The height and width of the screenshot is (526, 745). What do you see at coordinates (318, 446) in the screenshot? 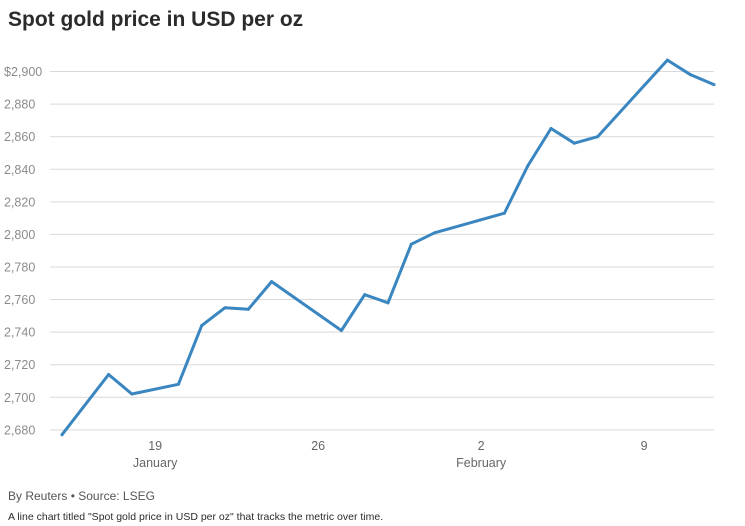
I see `x-tick-label: 26` at bounding box center [318, 446].